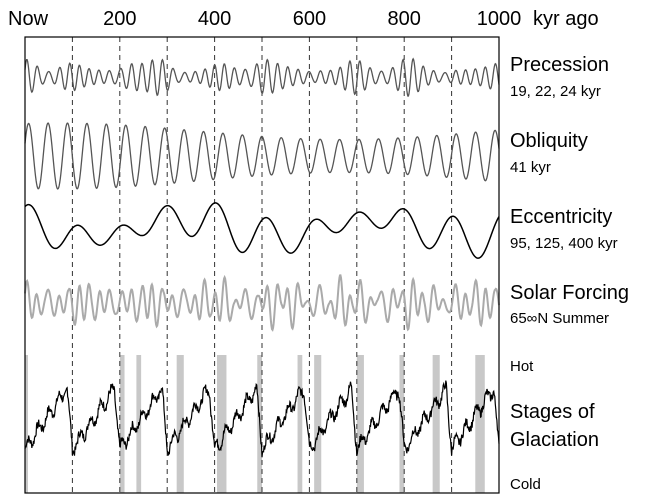 Image resolution: width=645 pixels, height=495 pixels. Describe the element at coordinates (262, 303) in the screenshot. I see `series-line-solar-forcing` at that location.